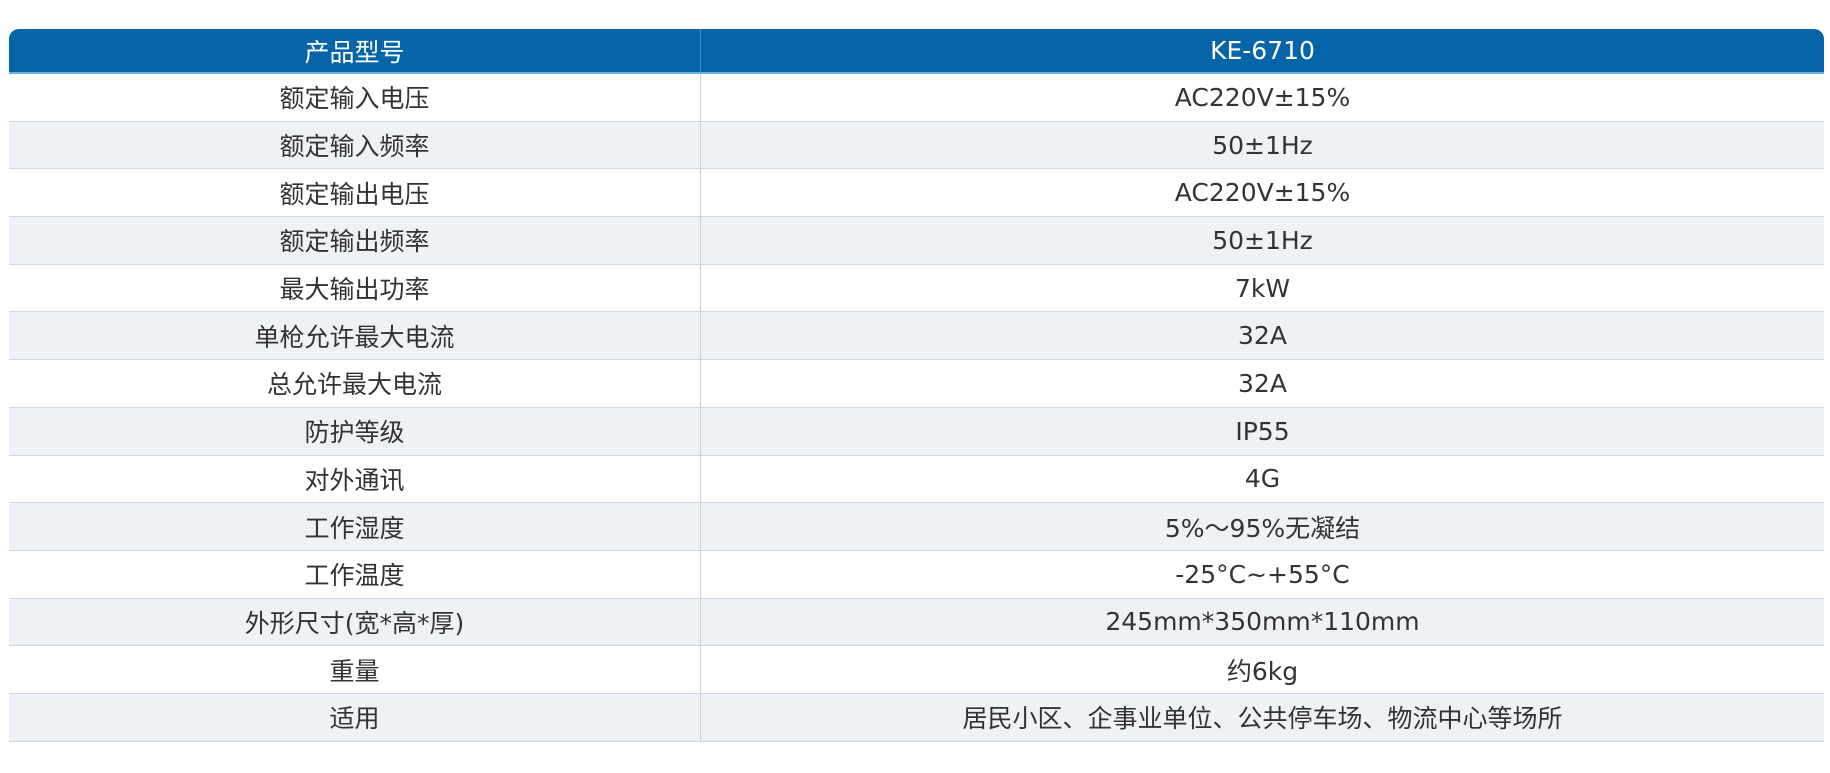 The width and height of the screenshot is (1830, 773). I want to click on table-row: 额定输出电压 AC220V±15%, so click(916, 193).